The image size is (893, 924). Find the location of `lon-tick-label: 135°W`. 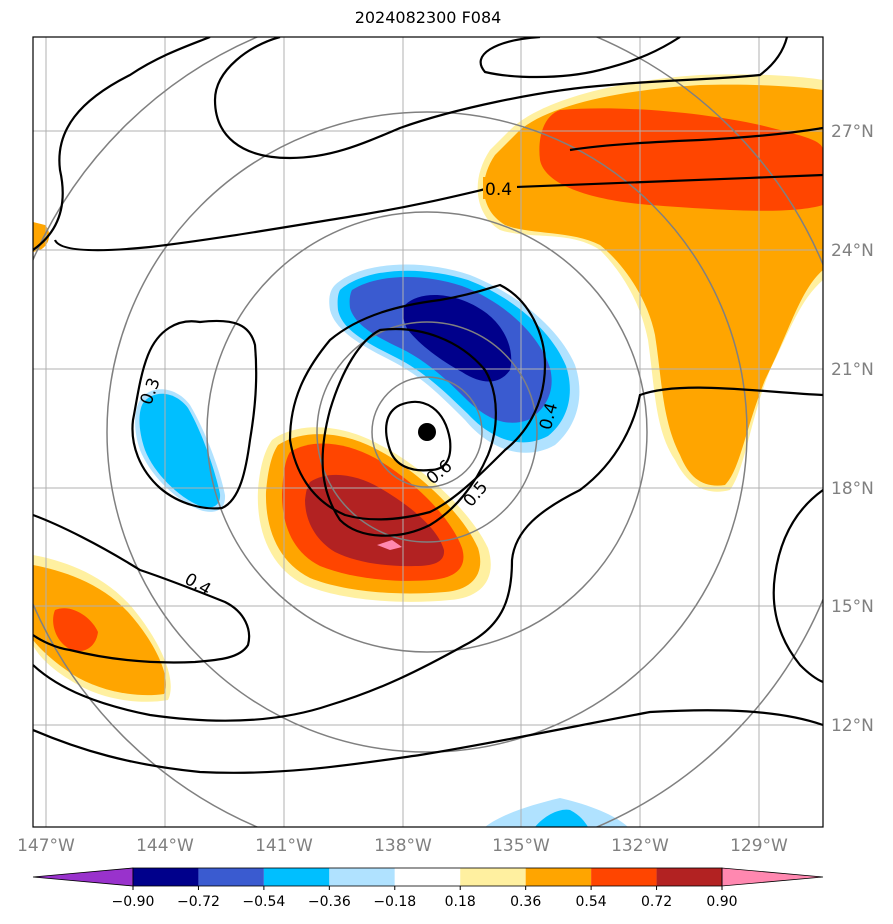

lon-tick-label: 135°W is located at coordinates (521, 846).